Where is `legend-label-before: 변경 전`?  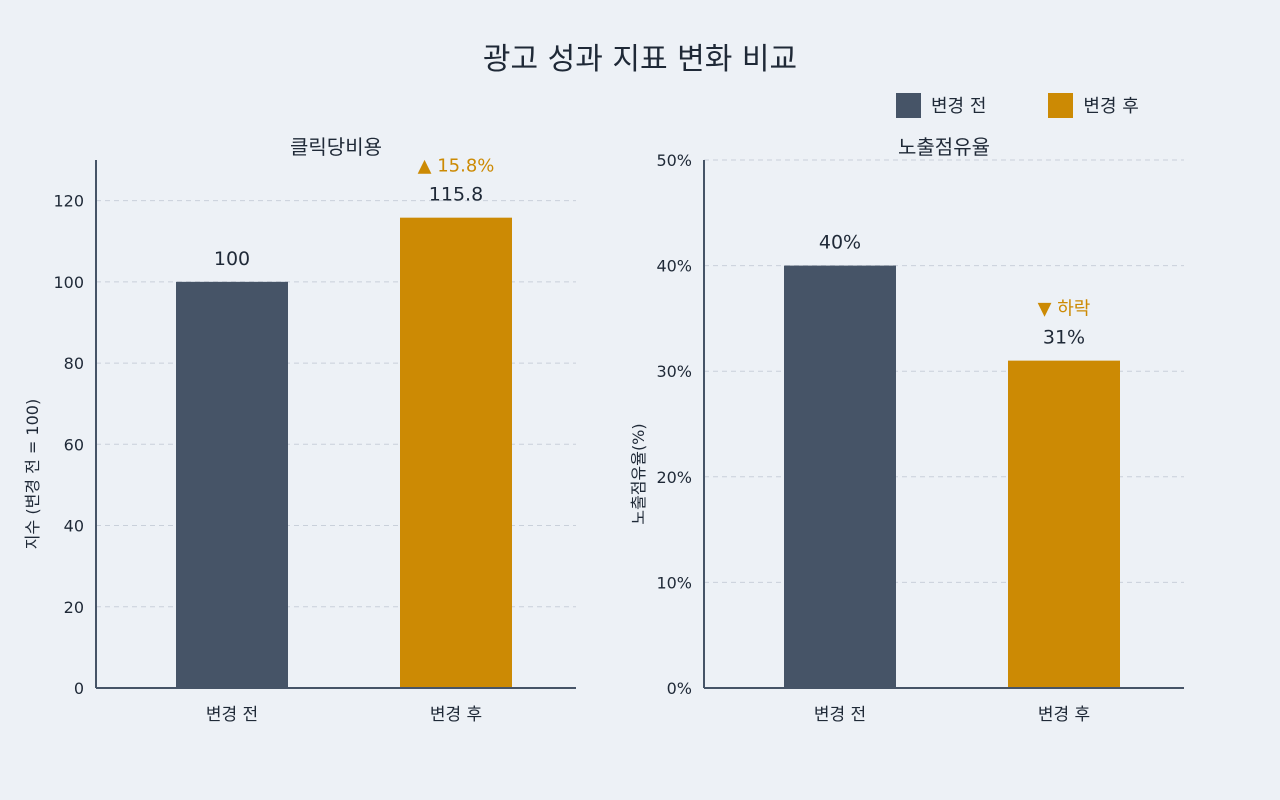 legend-label-before: 변경 전 is located at coordinates (959, 106).